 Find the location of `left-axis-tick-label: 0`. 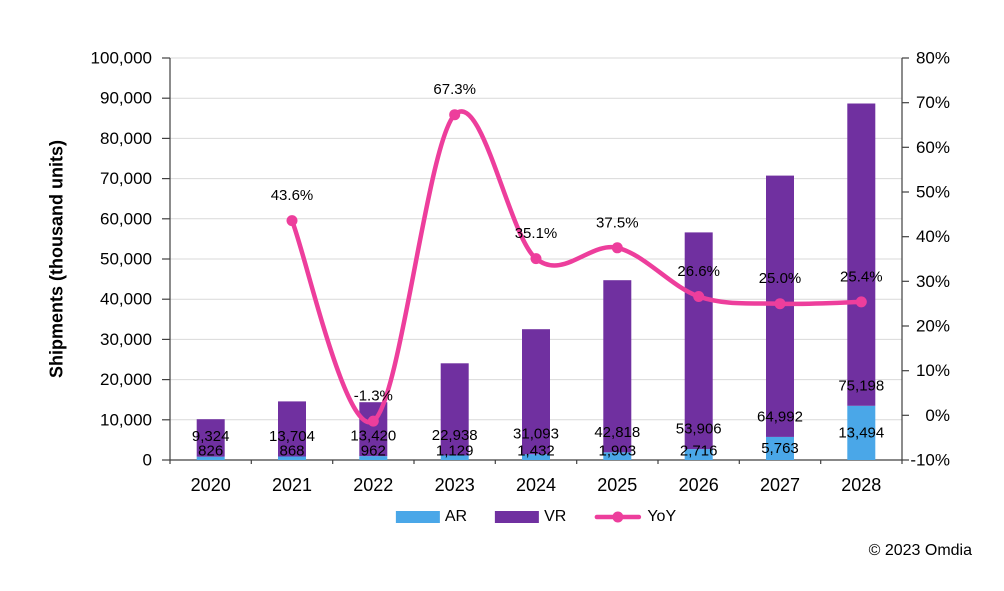

left-axis-tick-label: 0 is located at coordinates (147, 460).